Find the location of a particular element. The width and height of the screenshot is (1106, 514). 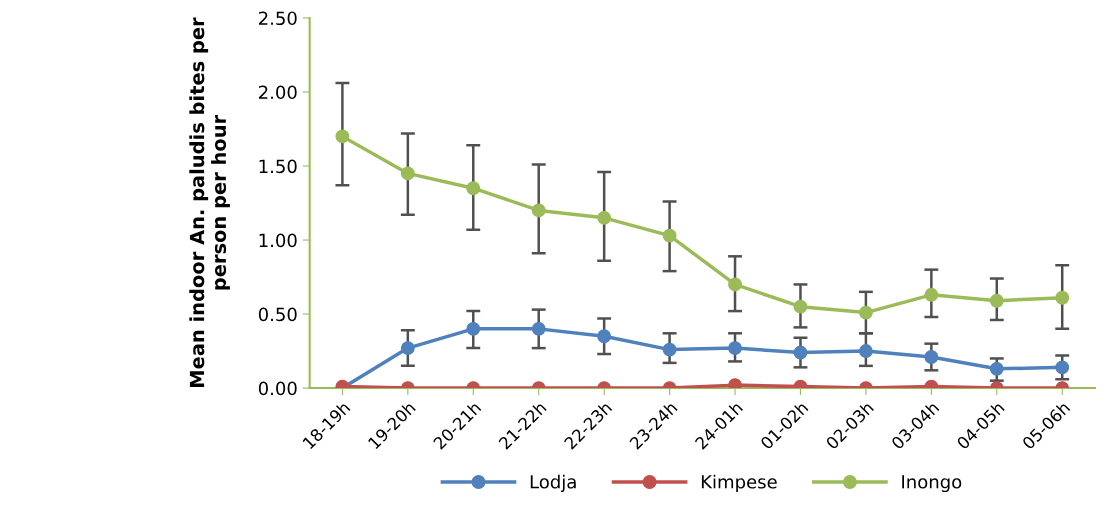

y-axis-title: Mean indoor An. paludis bites per person per hour is located at coordinates (209, 202).